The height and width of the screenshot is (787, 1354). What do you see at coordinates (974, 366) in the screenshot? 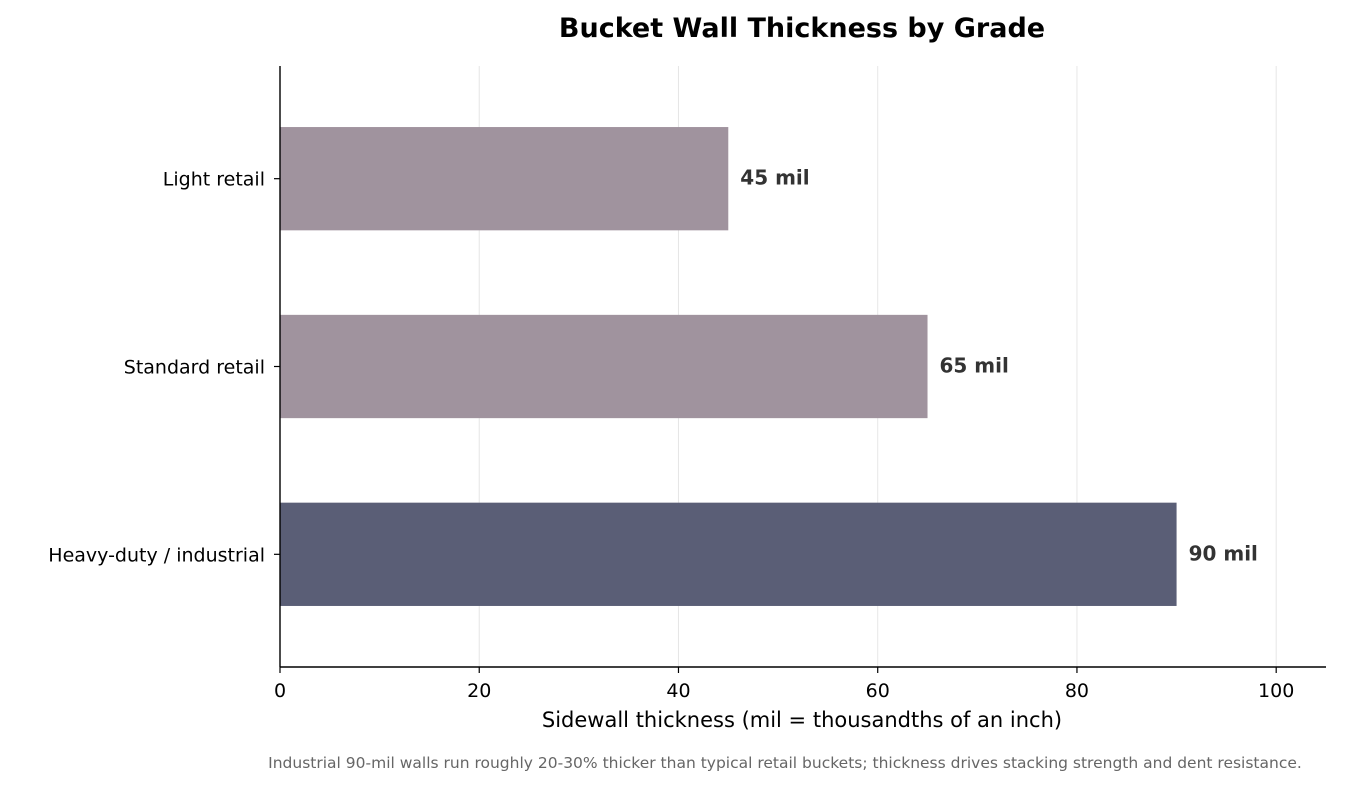
I see `data-label-2: 65 mil` at bounding box center [974, 366].